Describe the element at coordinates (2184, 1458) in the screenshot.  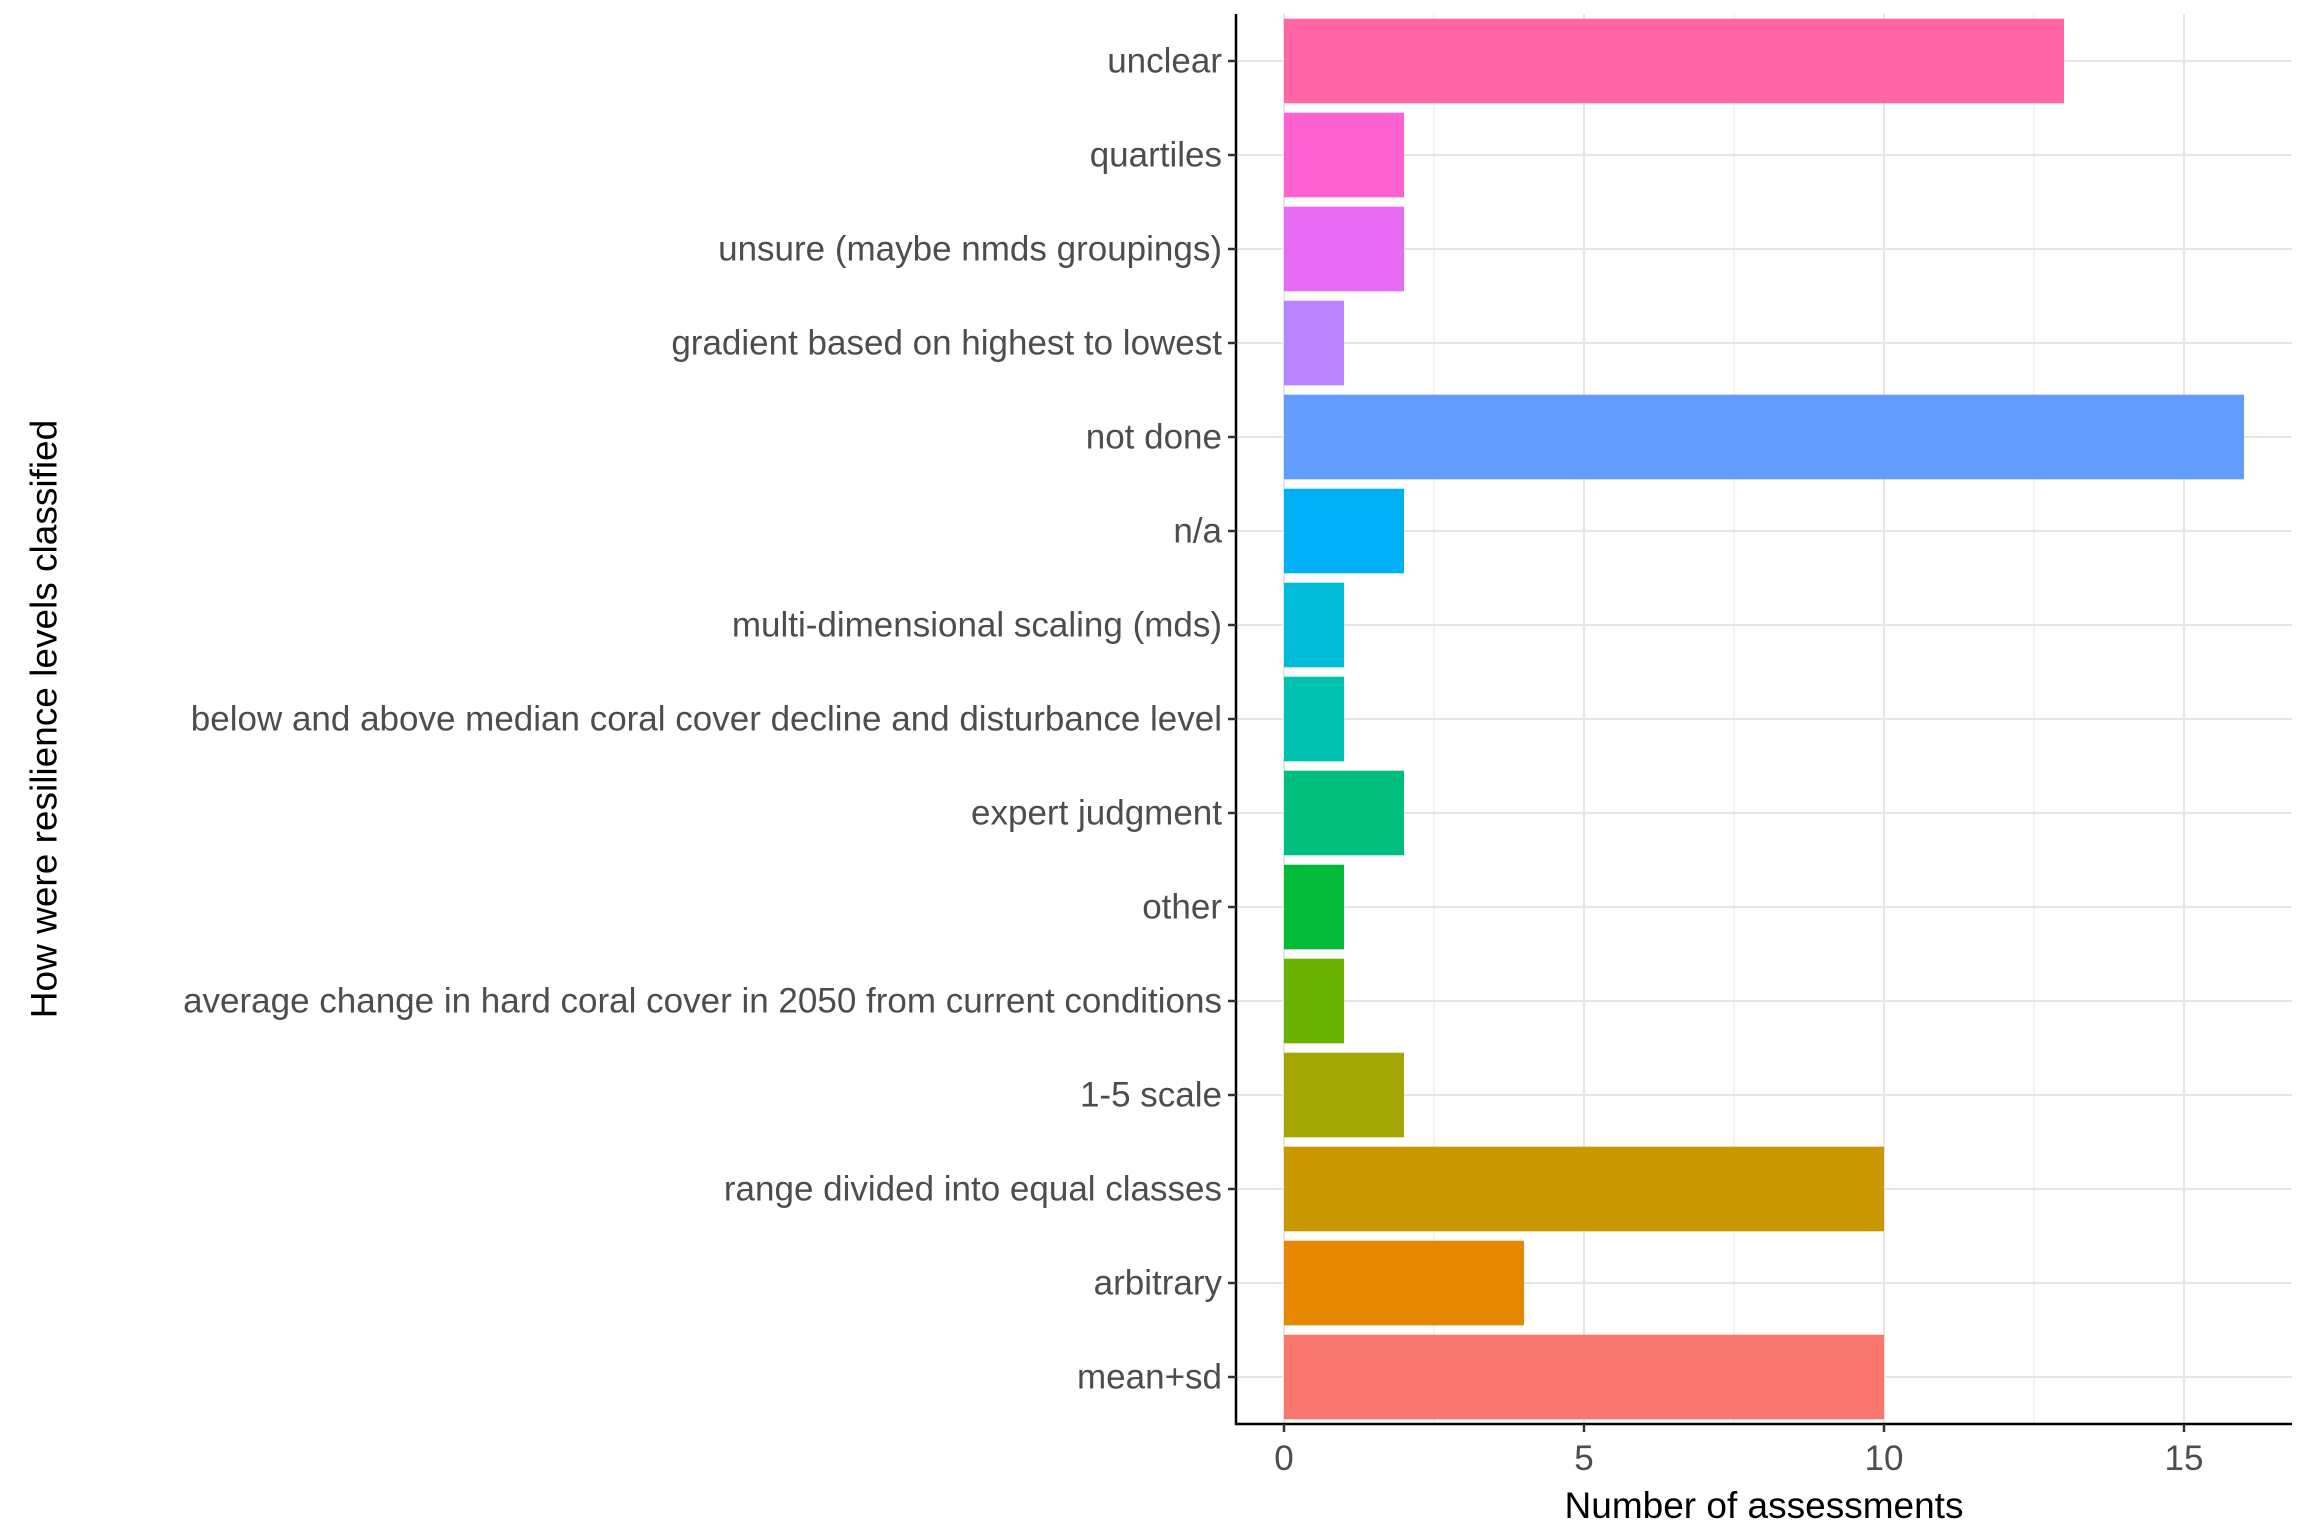
I see `x-tick-label: 15` at that location.